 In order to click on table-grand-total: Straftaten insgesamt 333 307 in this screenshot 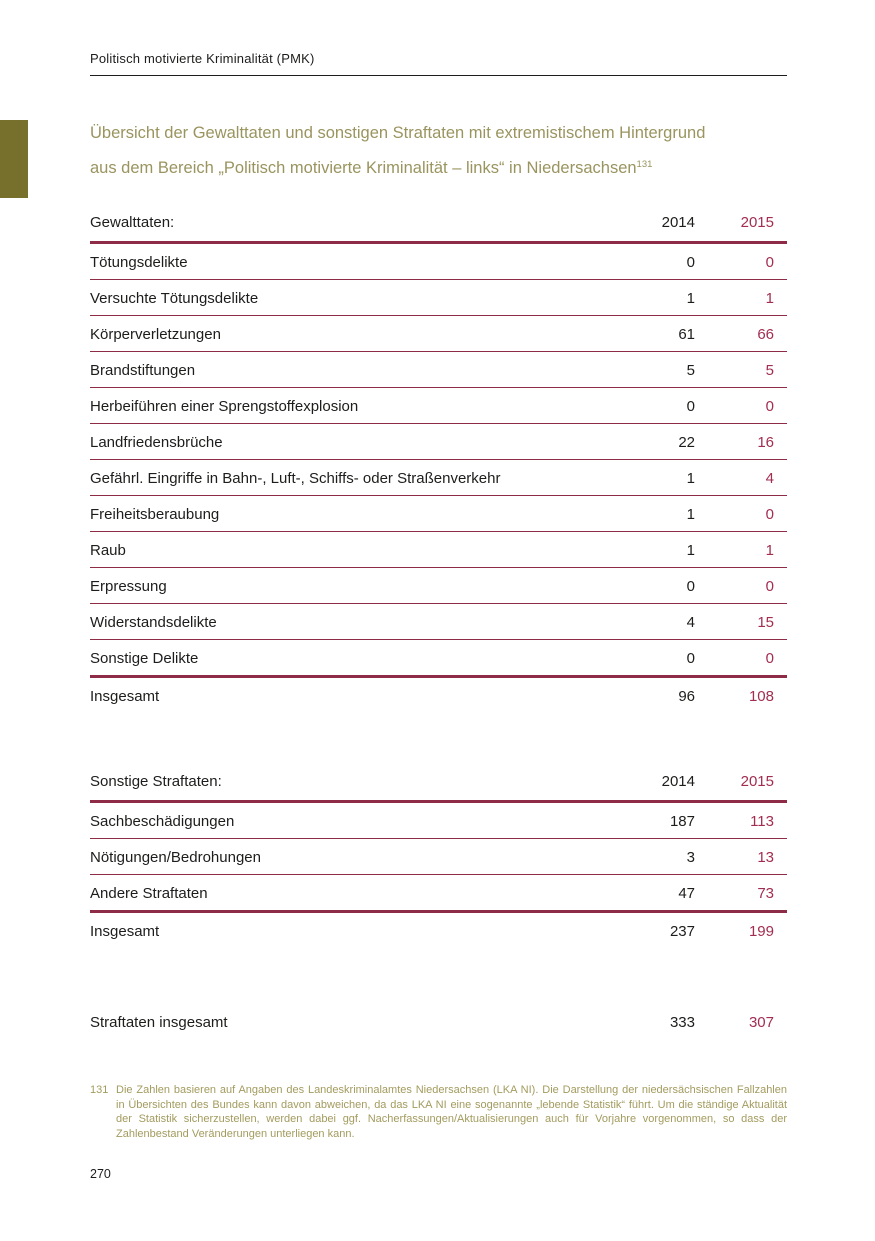, I will do `click(438, 1021)`.